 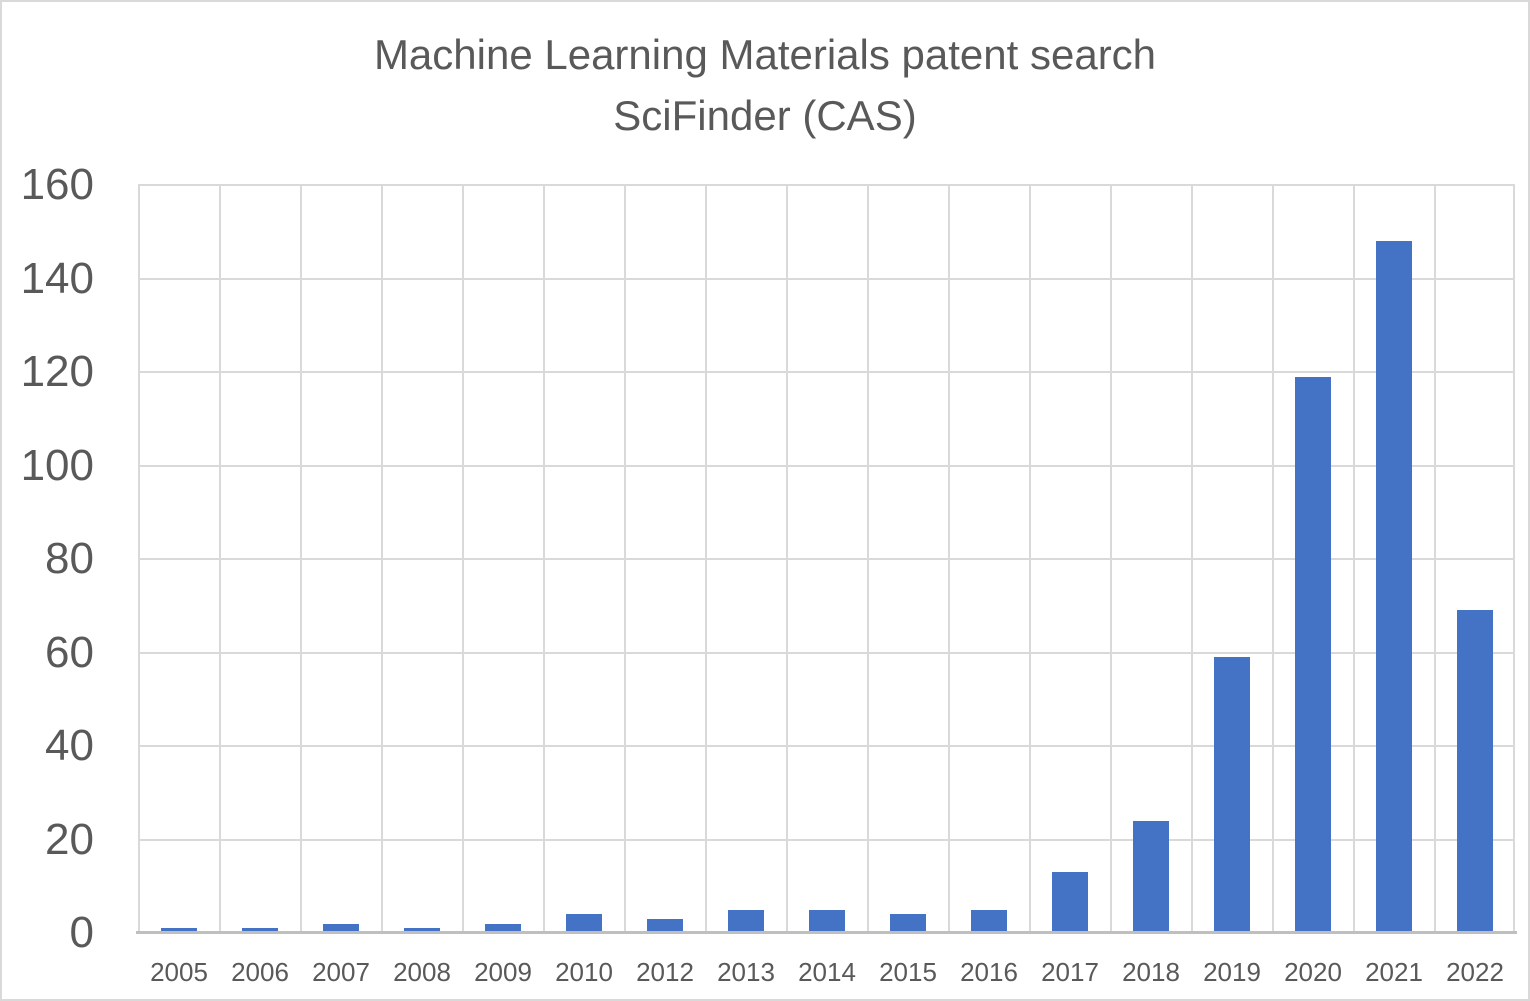 I want to click on x-tick-label: 2021, so click(x=1394, y=972).